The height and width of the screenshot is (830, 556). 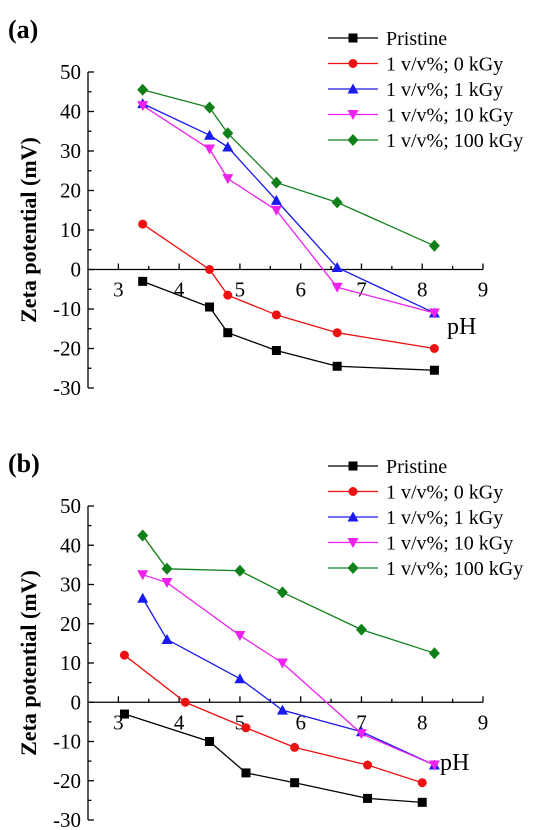 What do you see at coordinates (449, 116) in the screenshot?
I see `legend-label-a-3: 1 v/v%; 10 kGy` at bounding box center [449, 116].